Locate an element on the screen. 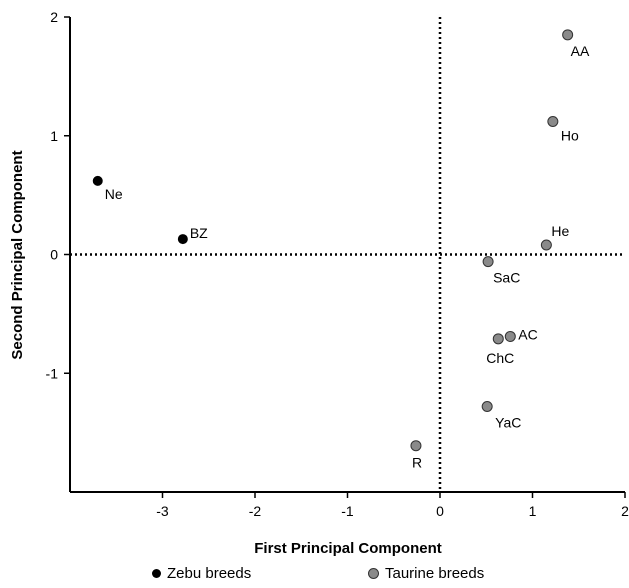  x-tick-label: -1 is located at coordinates (347, 511).